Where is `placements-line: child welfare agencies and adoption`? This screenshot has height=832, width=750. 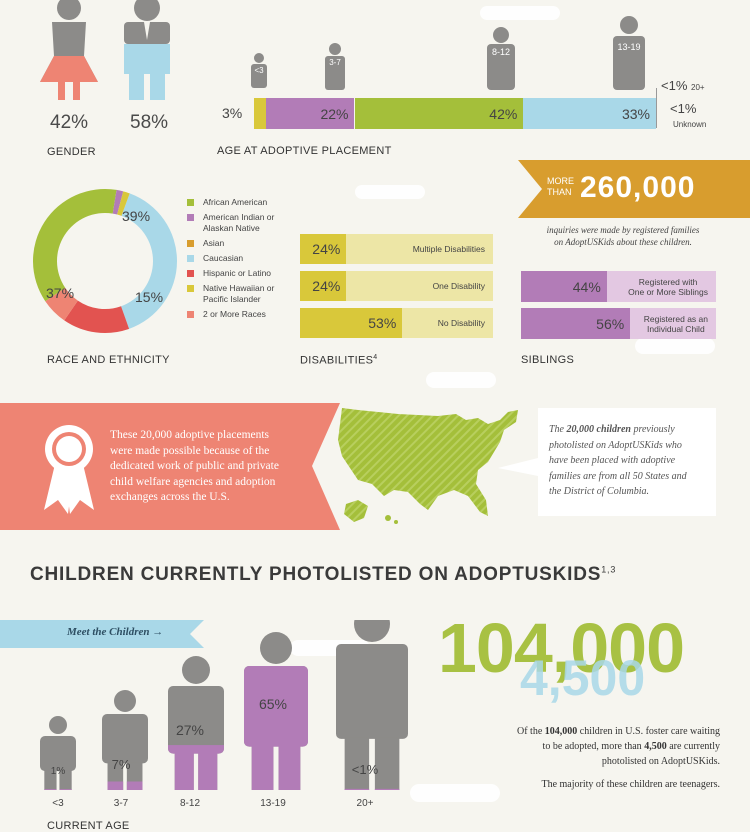 placements-line: child welfare agencies and adoption is located at coordinates (193, 481).